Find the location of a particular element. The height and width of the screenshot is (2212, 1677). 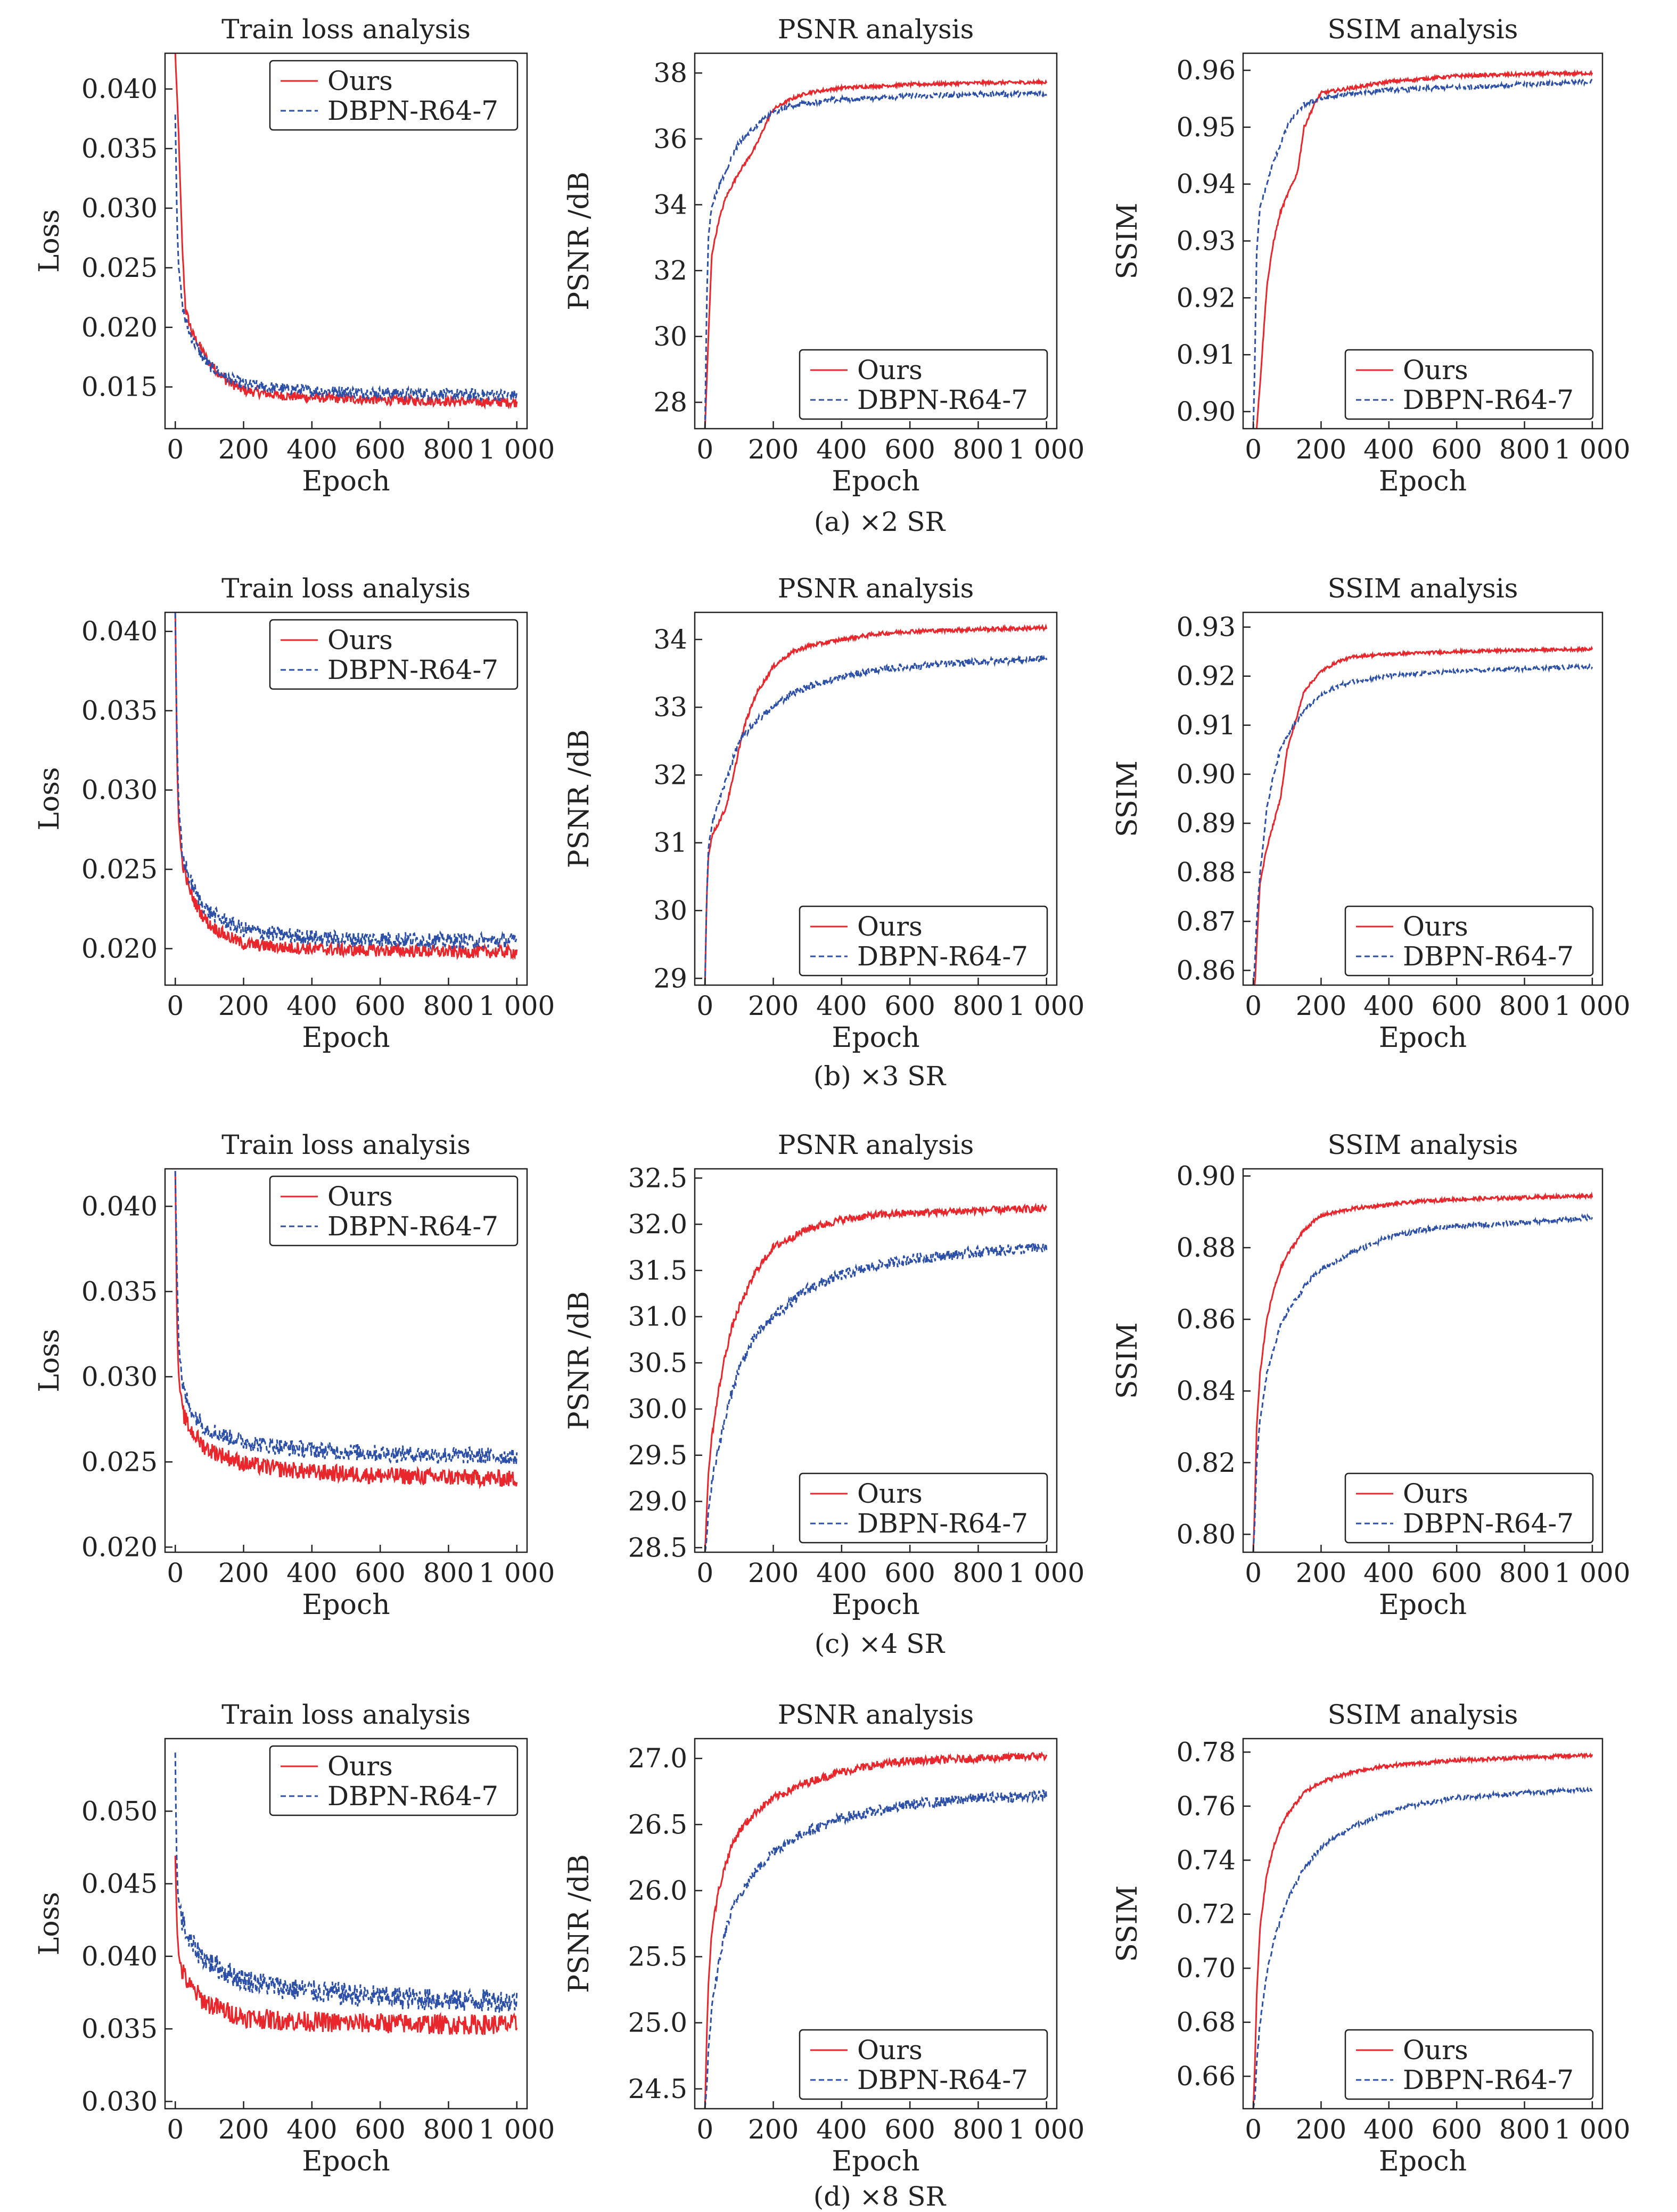

y-axis-label: PSNR /dB is located at coordinates (579, 799).